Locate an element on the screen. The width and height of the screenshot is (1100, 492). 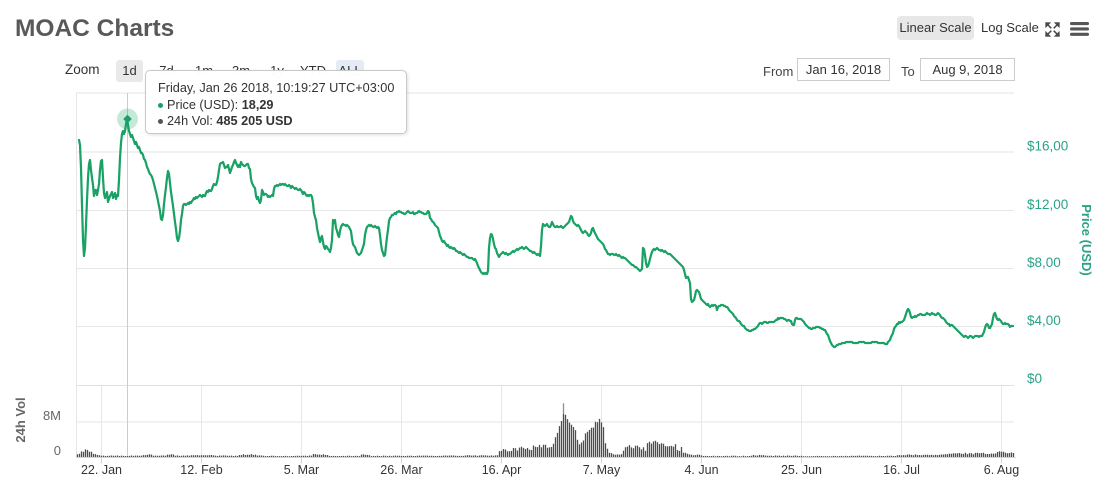
svg-text: 16. Jul is located at coordinates (901, 470).